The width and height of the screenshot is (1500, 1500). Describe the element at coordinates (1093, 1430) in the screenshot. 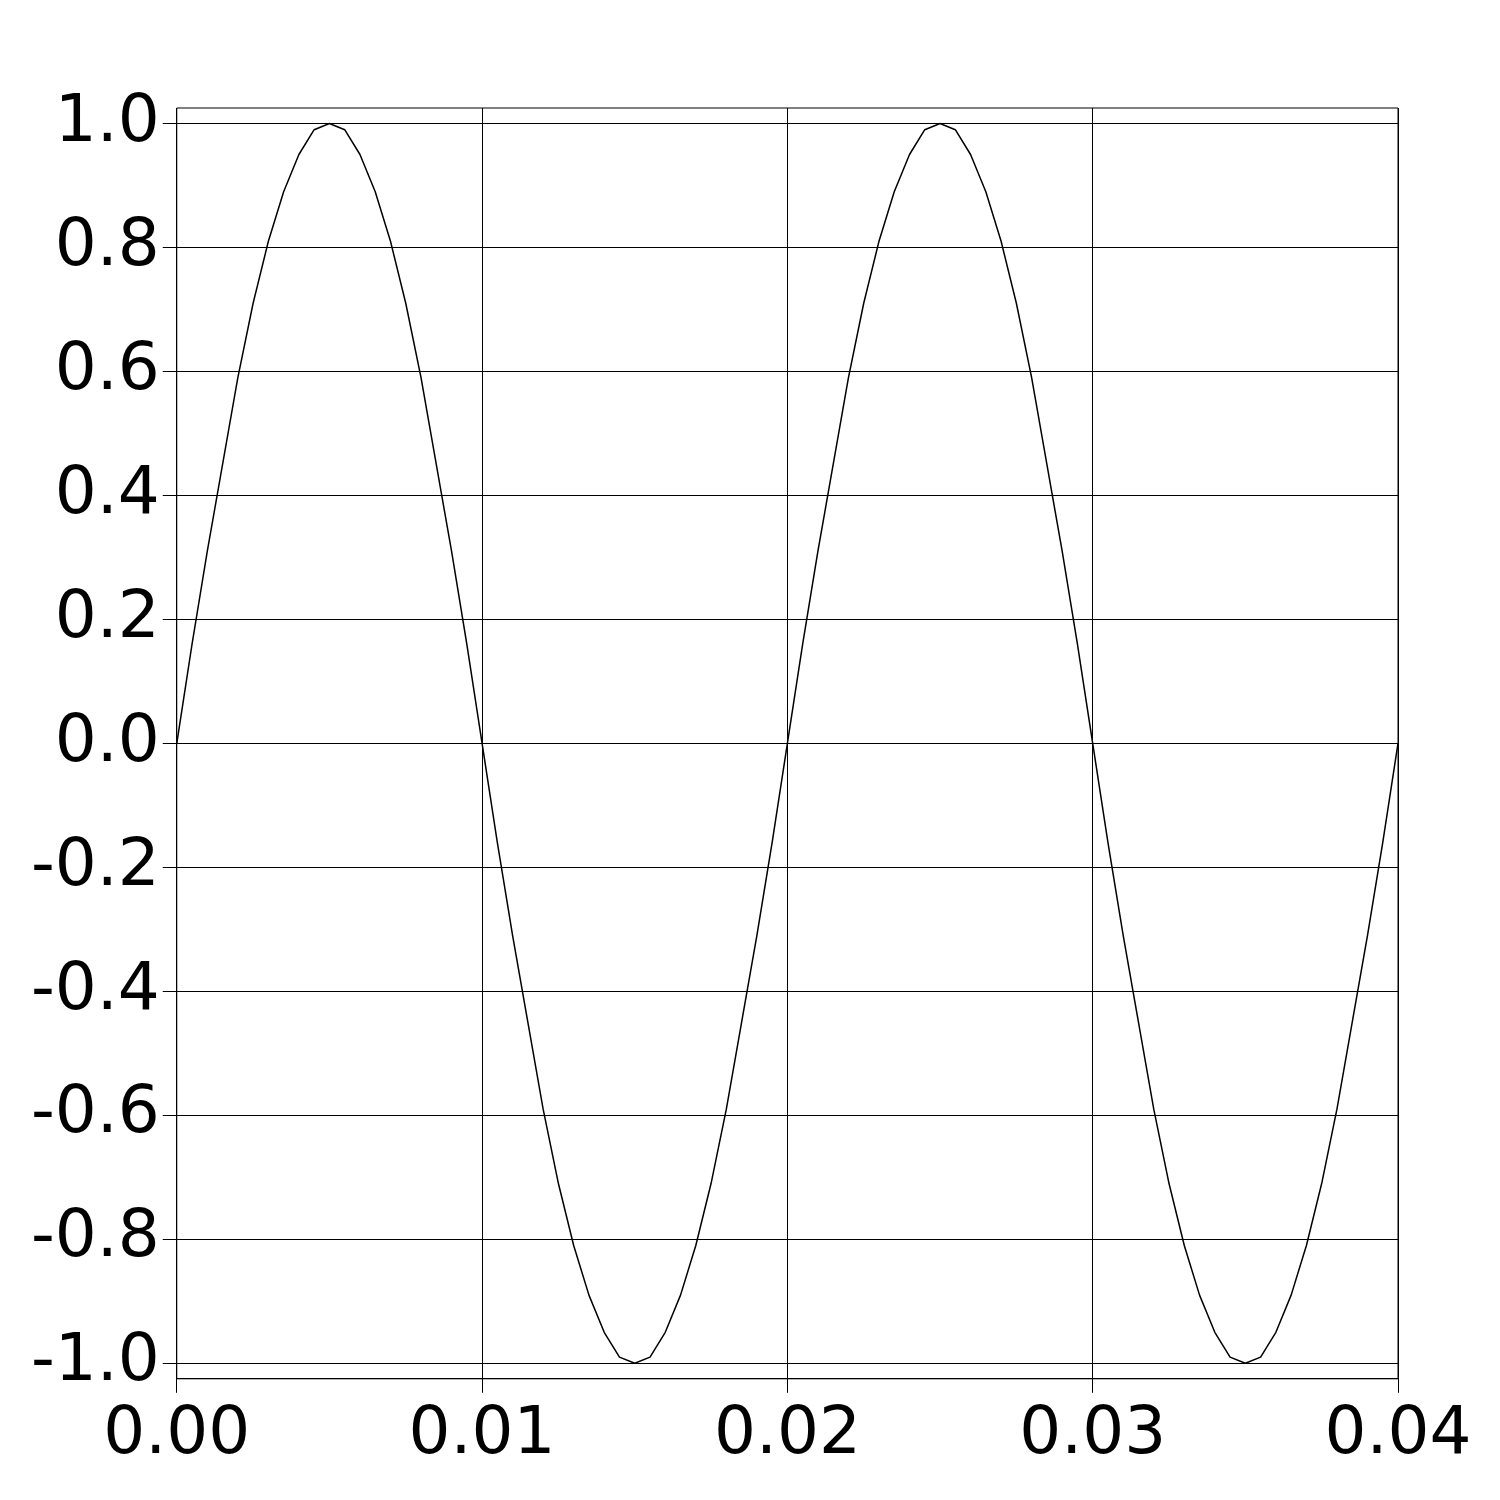

I see `x-tick-label: 0.03` at that location.